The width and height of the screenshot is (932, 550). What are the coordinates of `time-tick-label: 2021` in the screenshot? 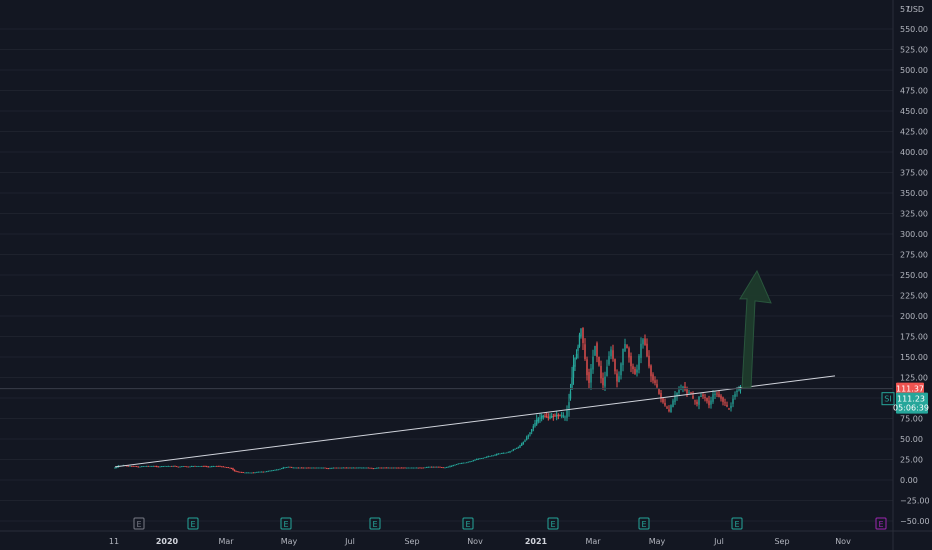 It's located at (536, 541).